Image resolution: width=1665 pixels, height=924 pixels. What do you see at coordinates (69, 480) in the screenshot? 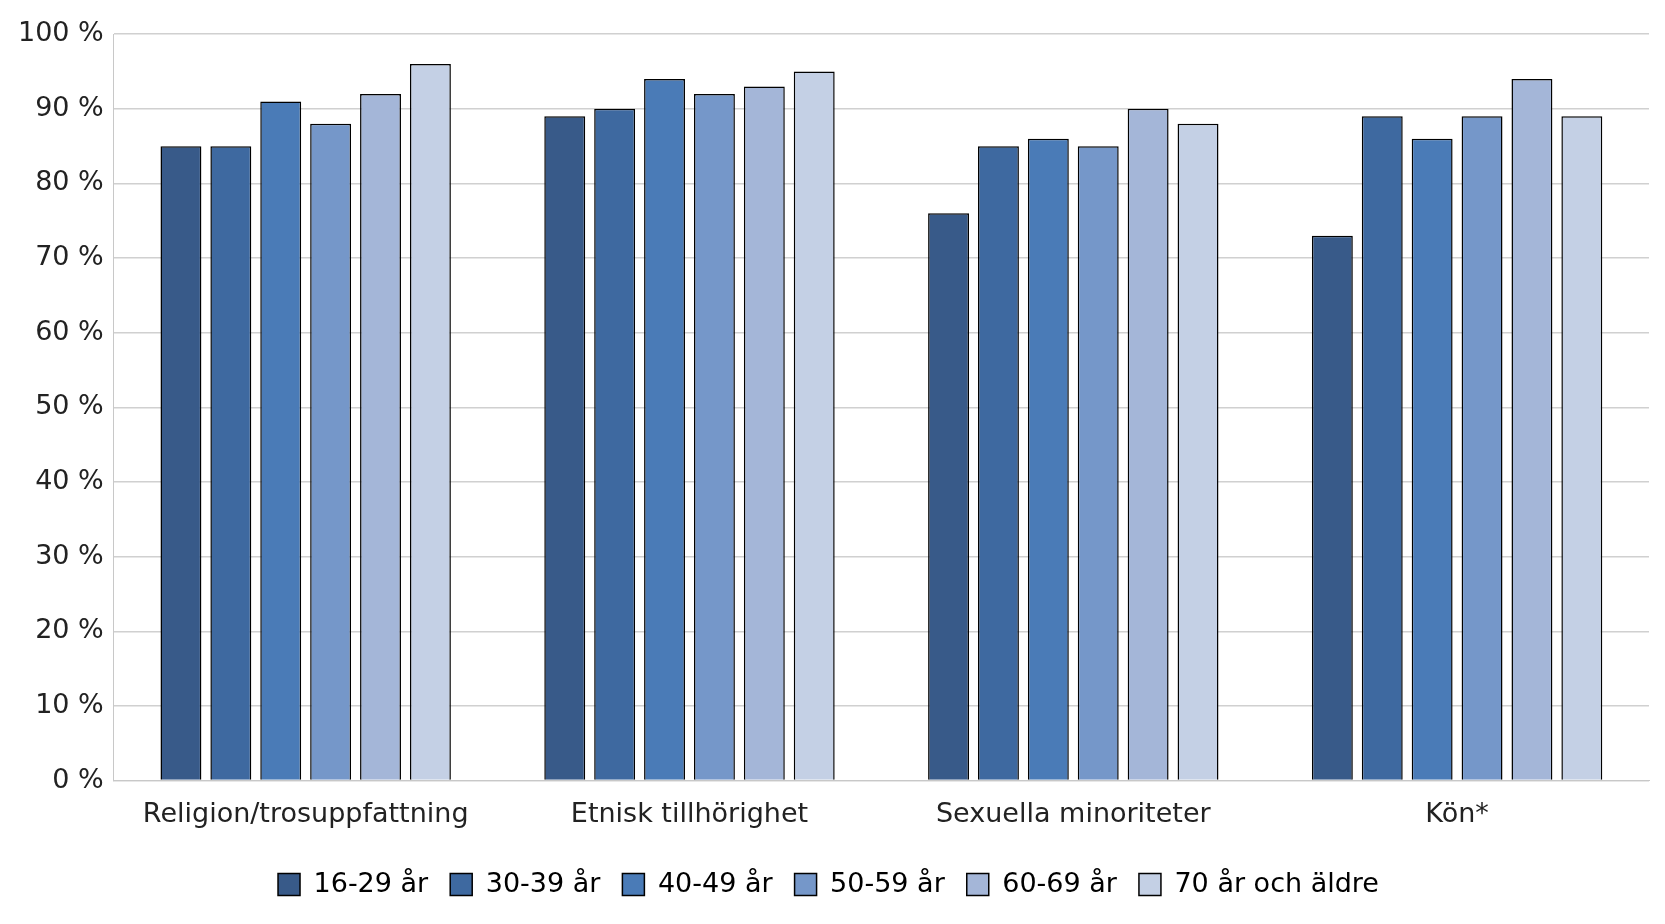
I see `y-tick-label: 40 %` at bounding box center [69, 480].